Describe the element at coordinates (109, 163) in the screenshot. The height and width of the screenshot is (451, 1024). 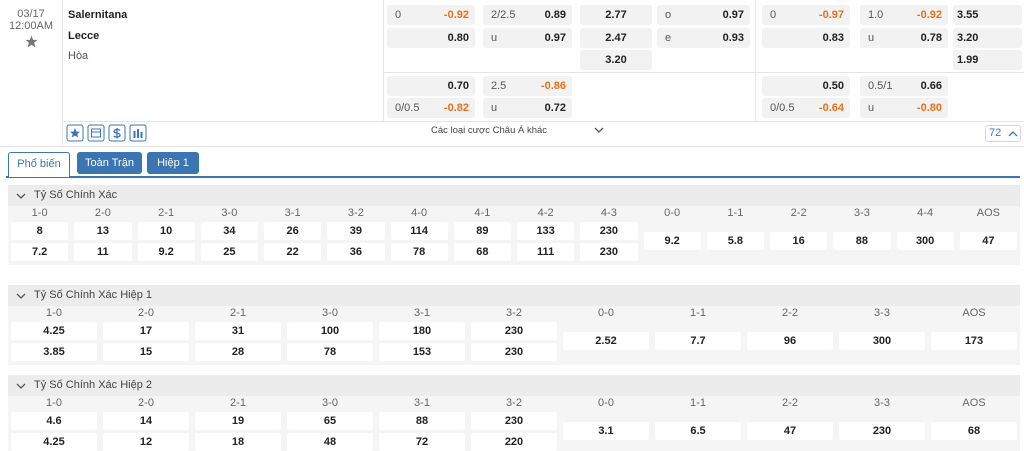
I see `tab: Toàn Trận` at that location.